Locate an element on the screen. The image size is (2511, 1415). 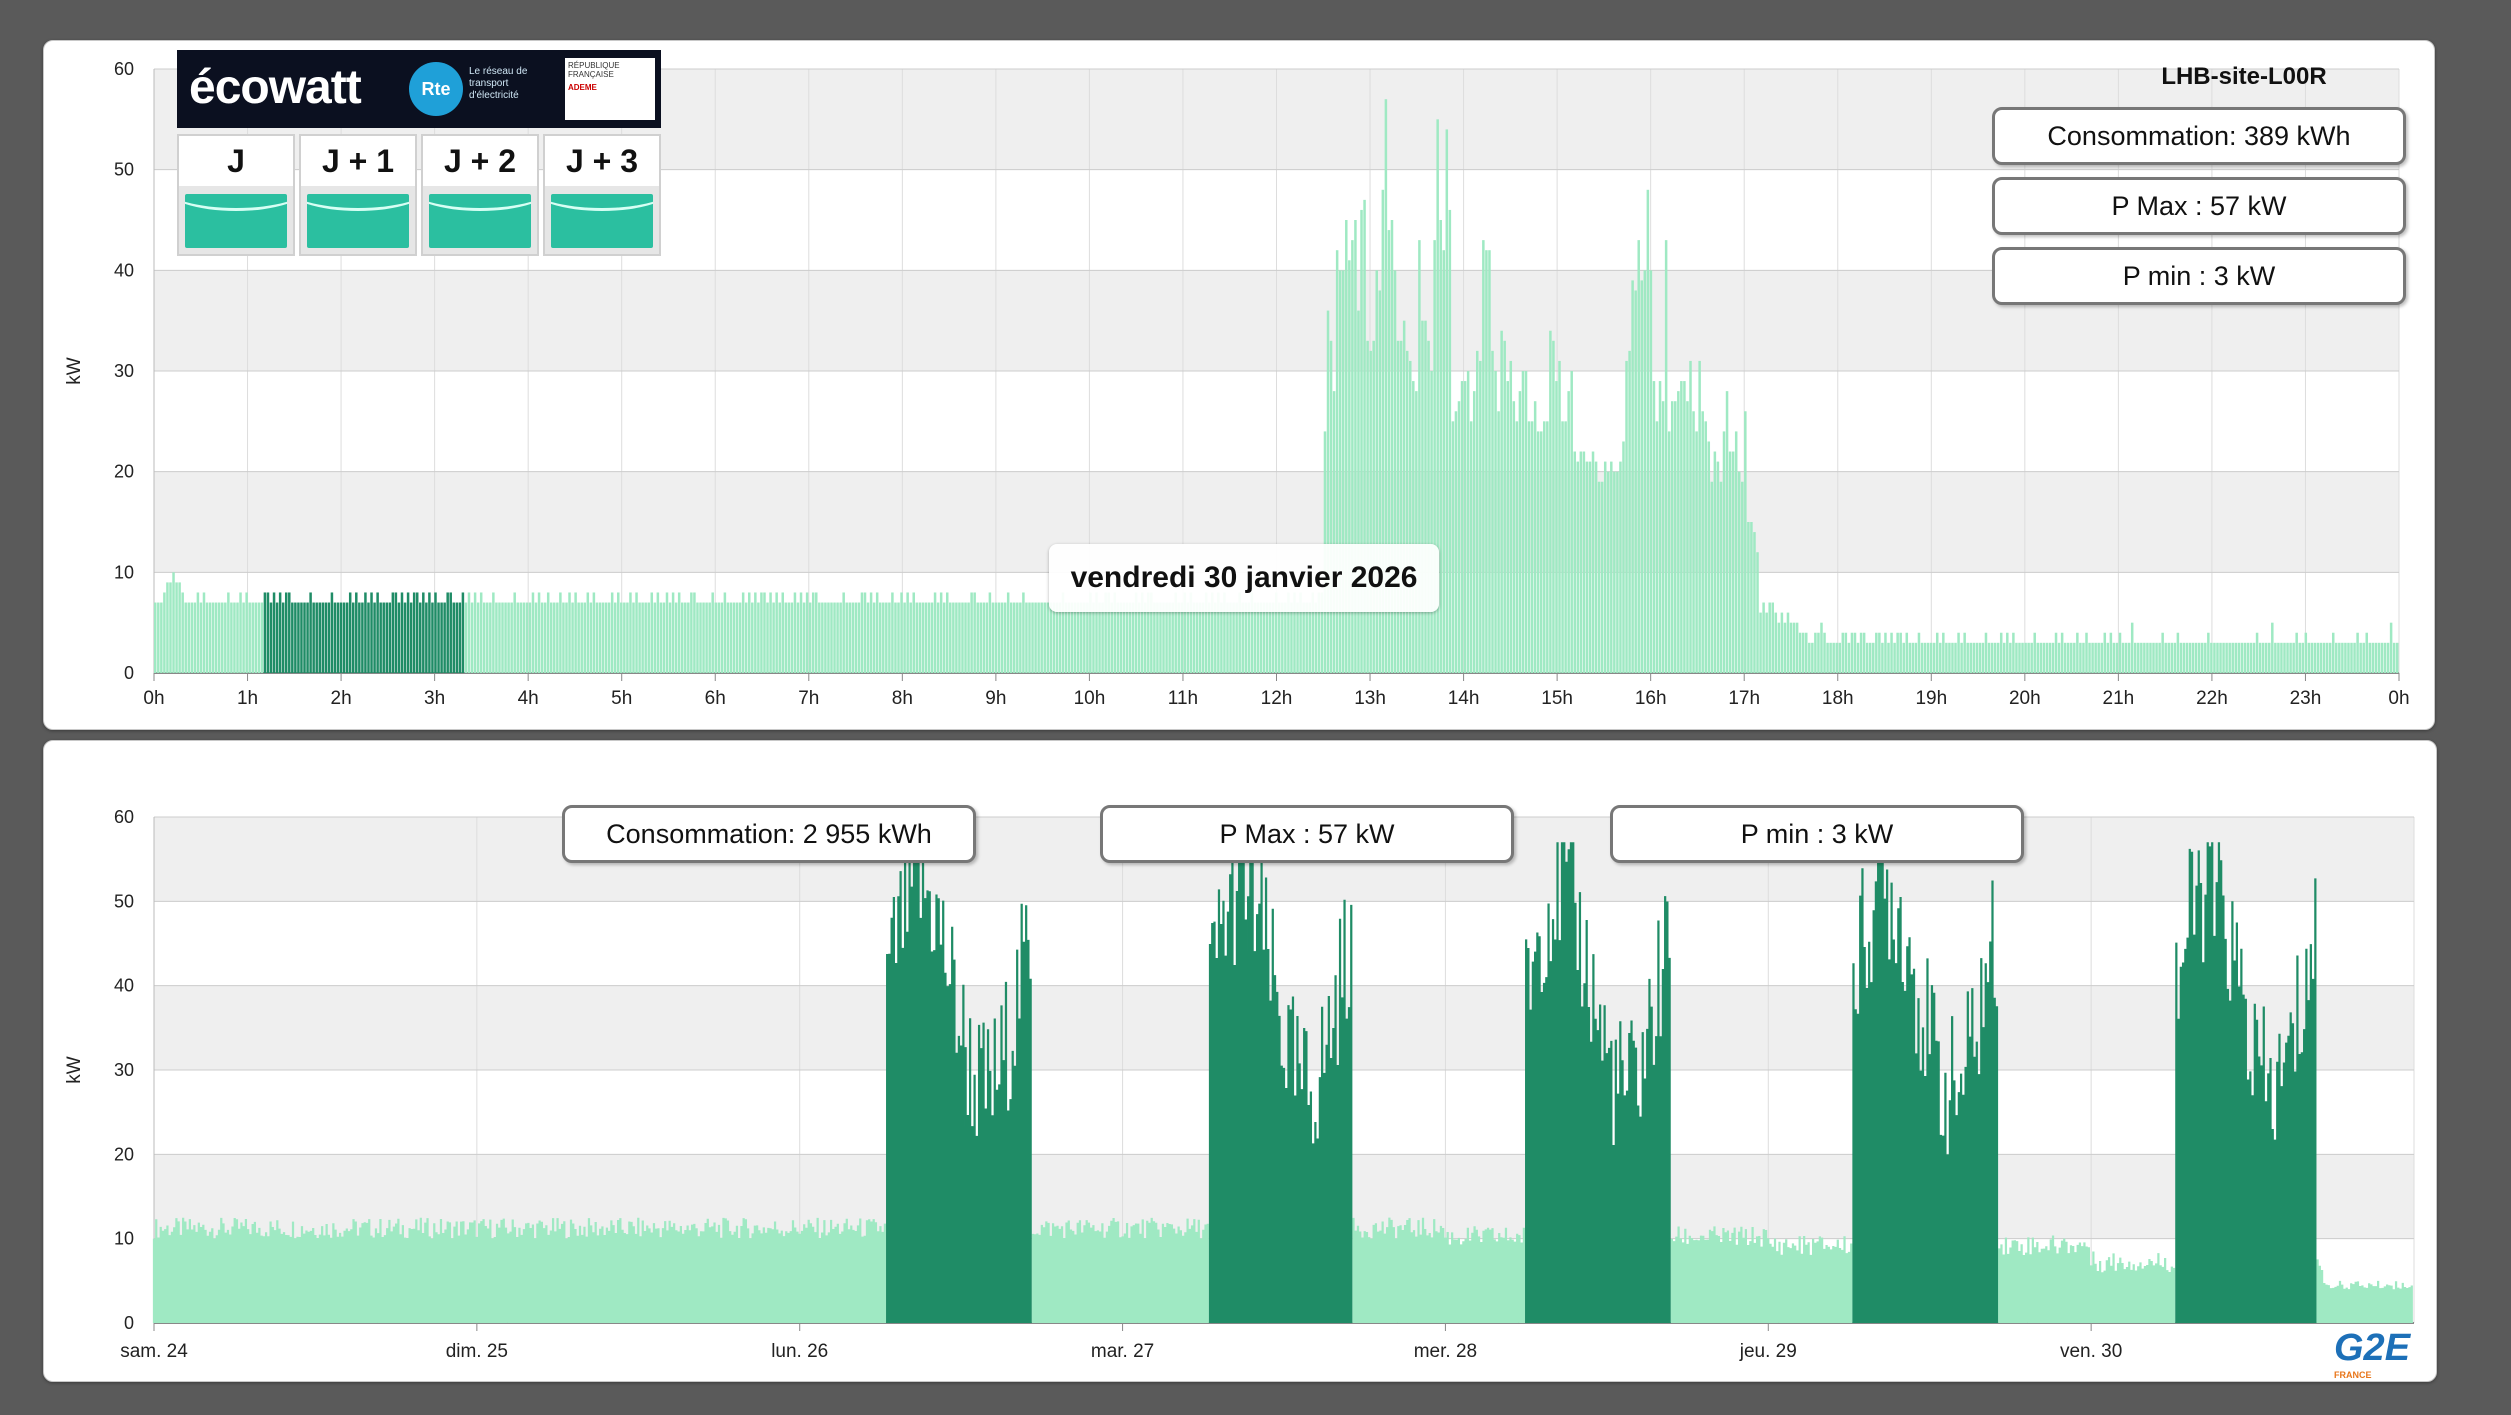
y-tick-label: 0 is located at coordinates (129, 1323).